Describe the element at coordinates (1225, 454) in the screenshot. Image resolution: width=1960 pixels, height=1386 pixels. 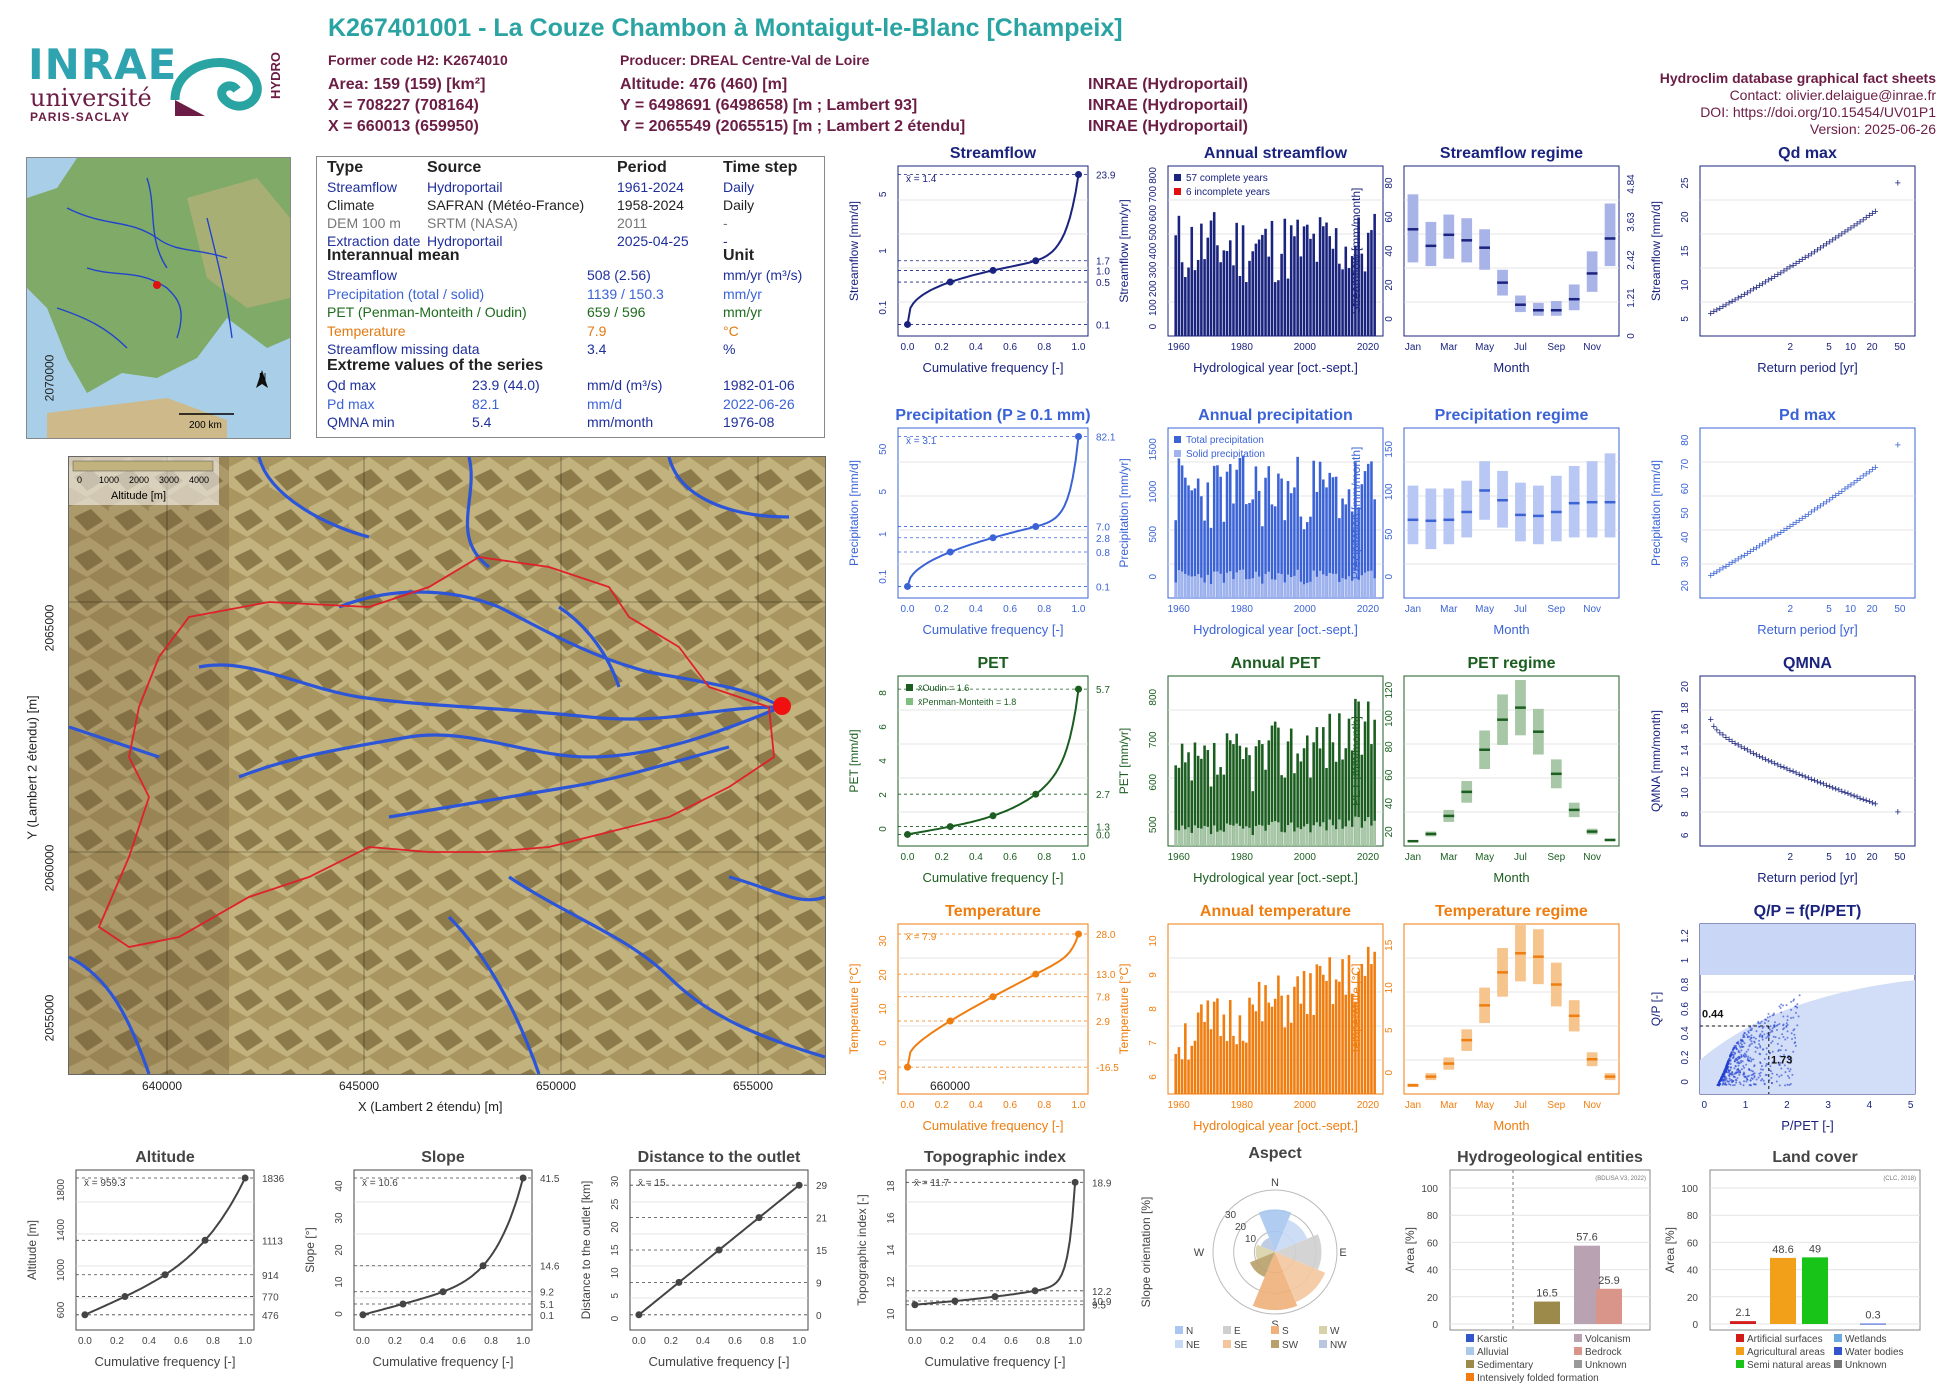
I see `annual_precip-legend-label: Solid precipitation` at that location.